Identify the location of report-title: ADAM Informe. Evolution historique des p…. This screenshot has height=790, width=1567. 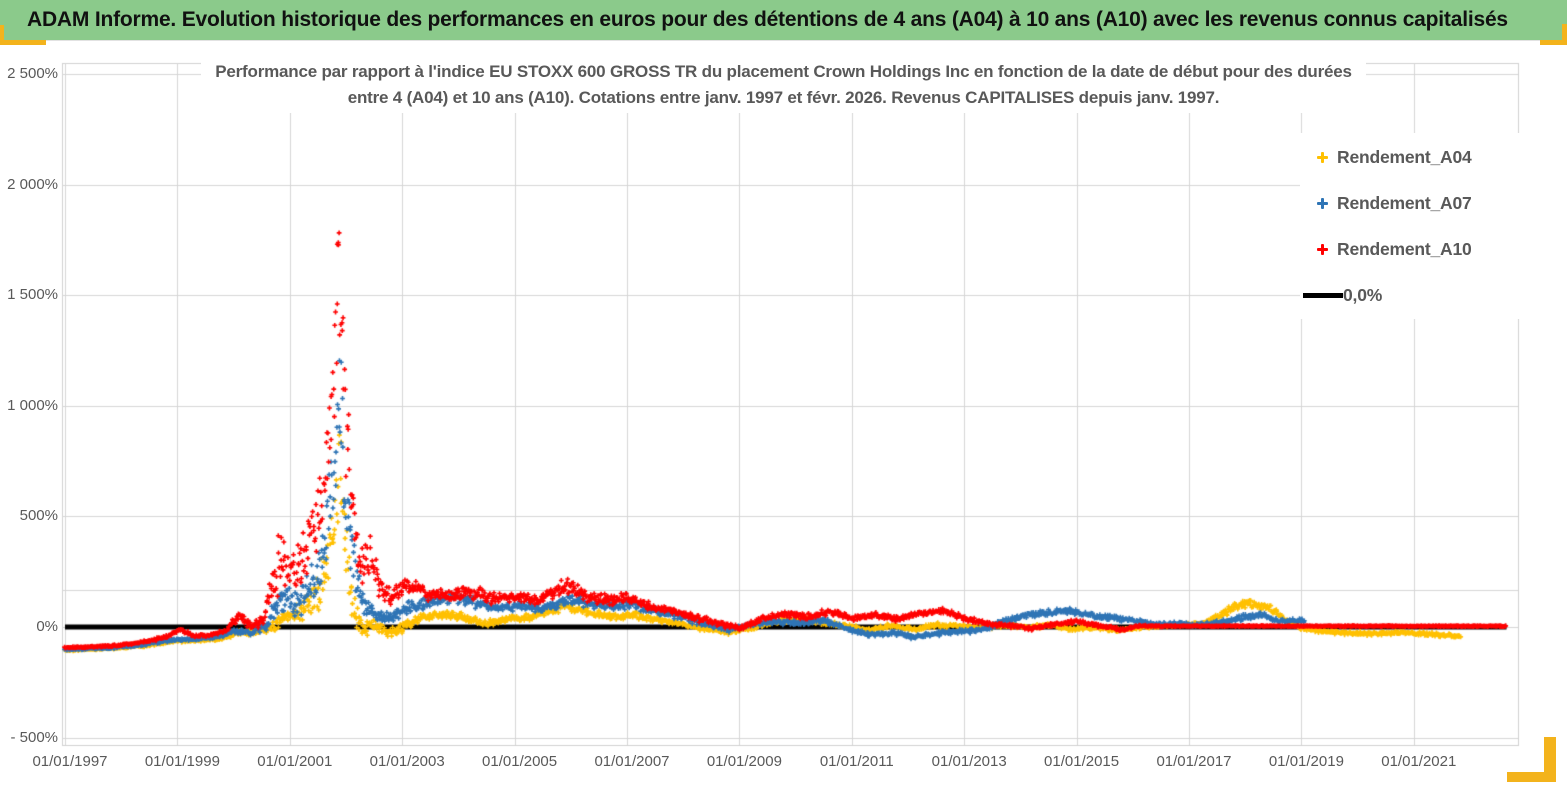
(767, 19).